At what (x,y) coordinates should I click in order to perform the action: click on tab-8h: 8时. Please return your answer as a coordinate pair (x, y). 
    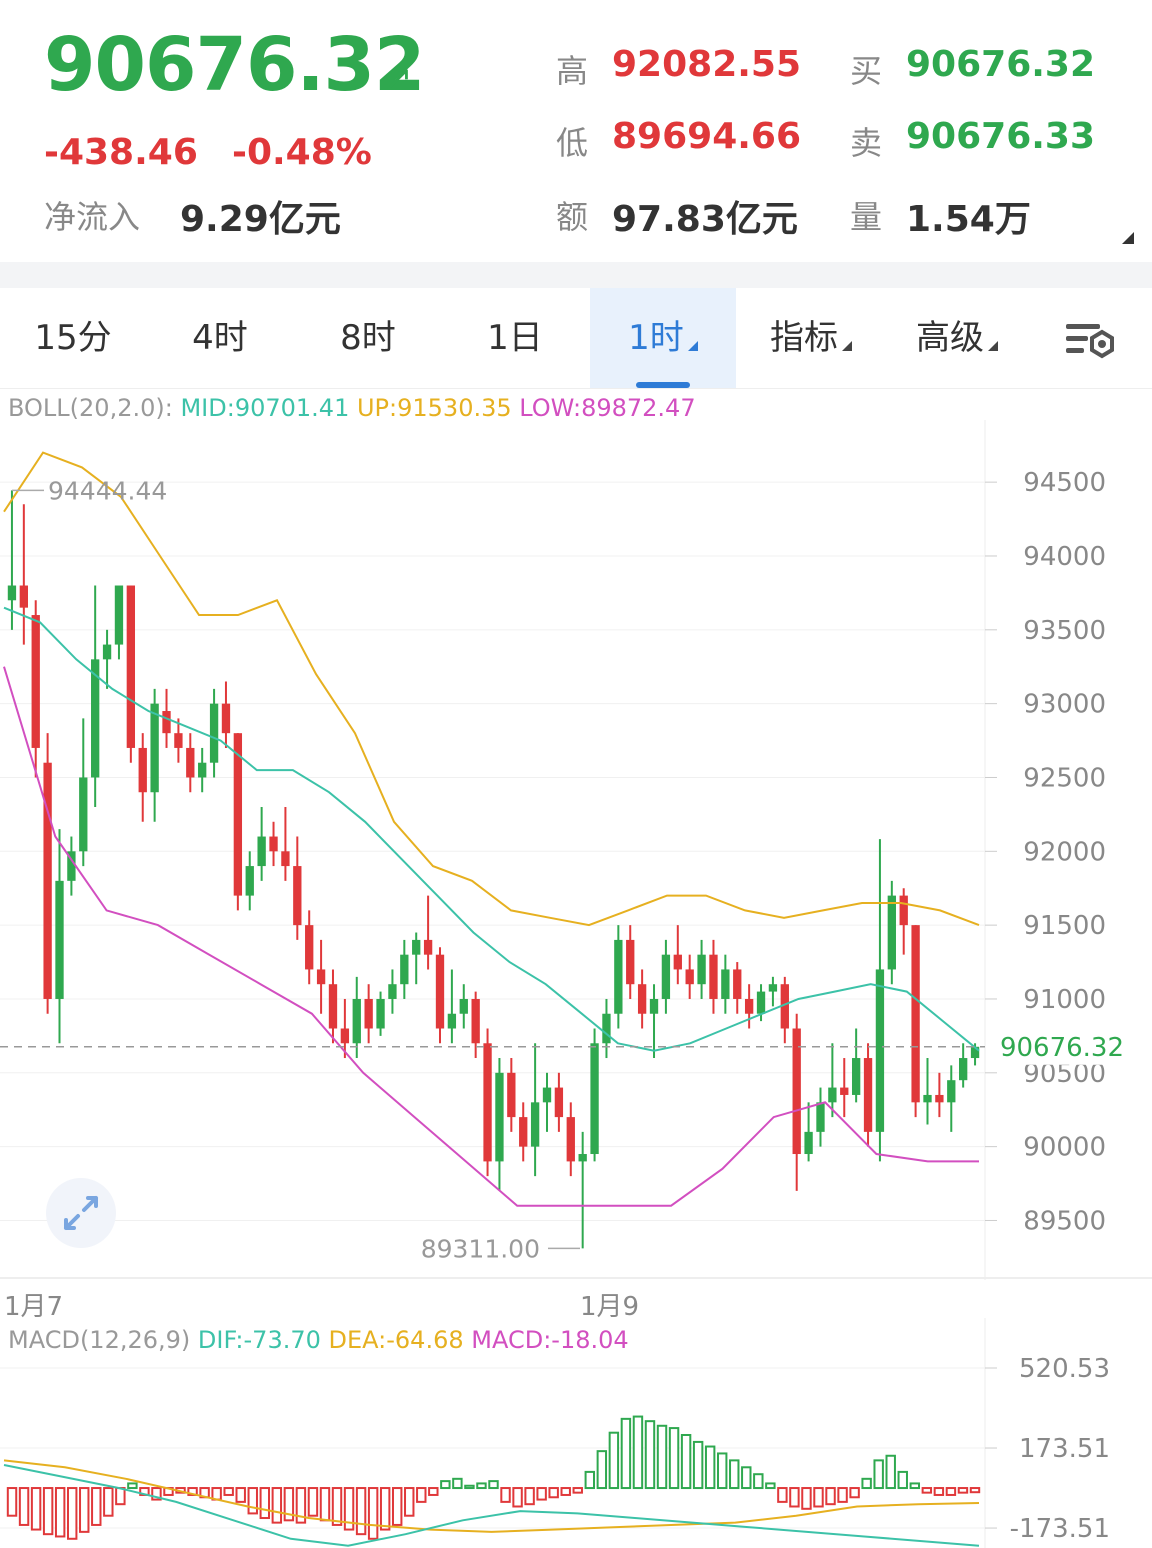
    Looking at the image, I should click on (368, 338).